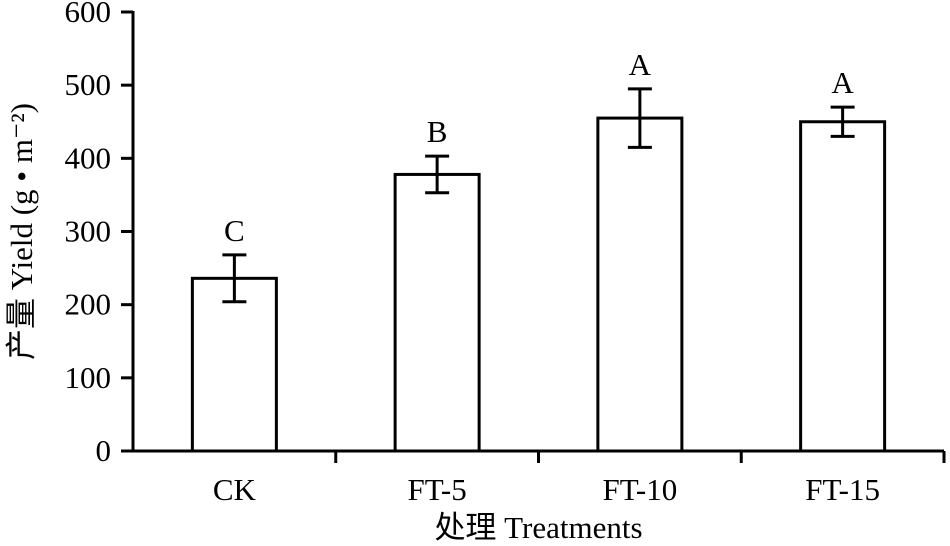  I want to click on y-axis-title: 产量 Yield (g • m⁻²), so click(21, 231).